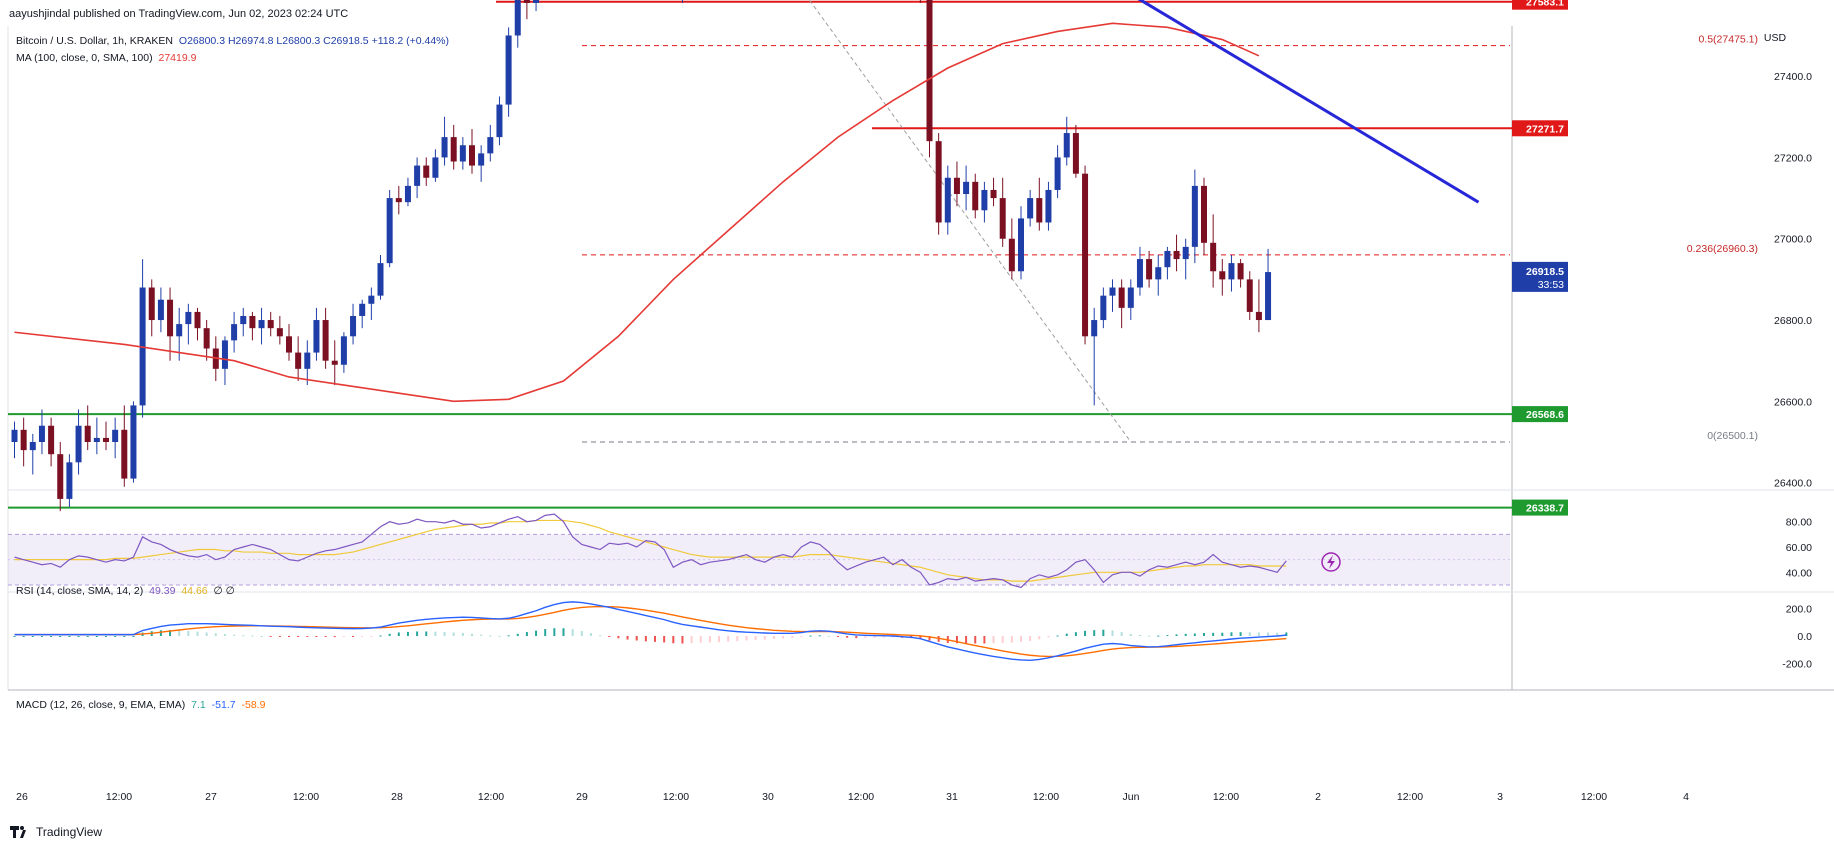 This screenshot has height=845, width=1834. I want to click on fib-level-label: 0.5(27475.1), so click(1728, 40).